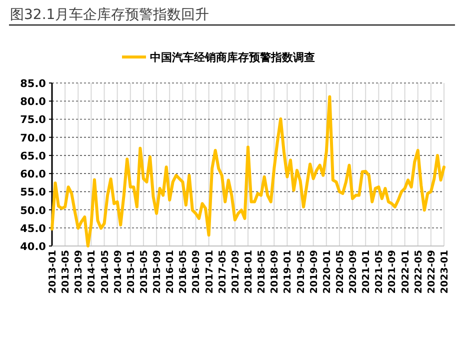 The height and width of the screenshot is (347, 467). Describe the element at coordinates (406, 272) in the screenshot. I see `x-tick-label: 2022-01` at that location.